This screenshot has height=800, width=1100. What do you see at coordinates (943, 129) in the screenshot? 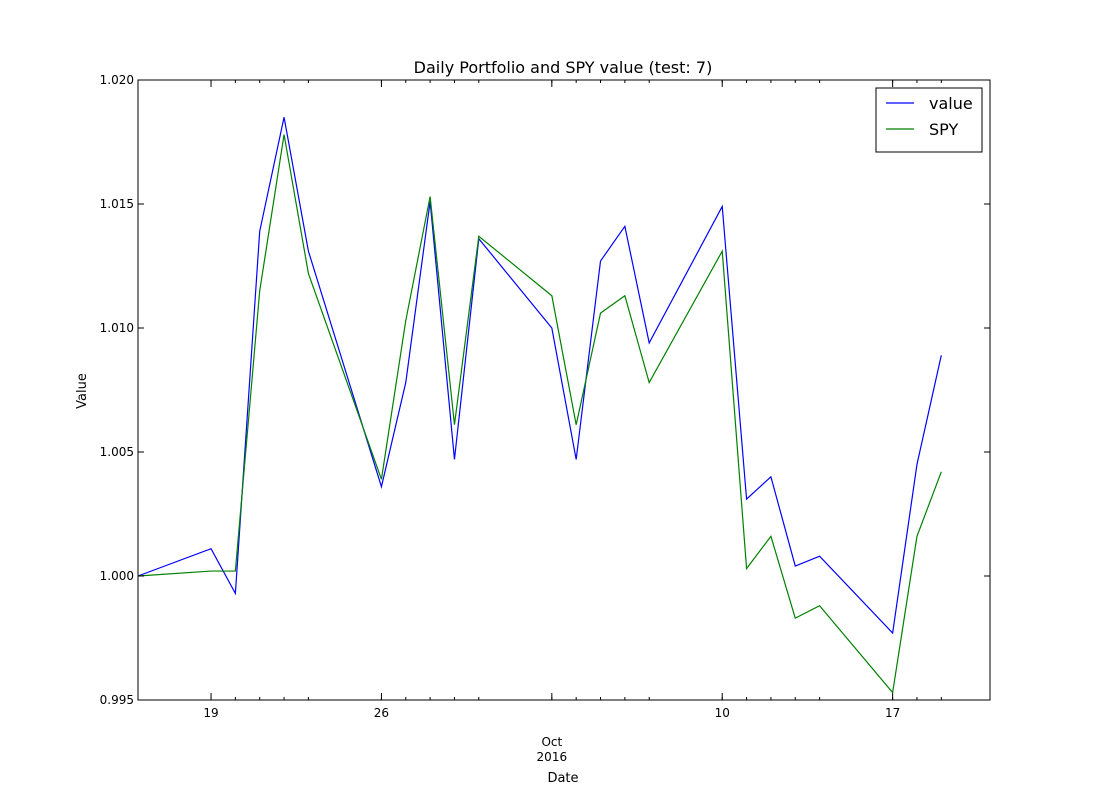
I see `legend-label-1: SPY` at bounding box center [943, 129].